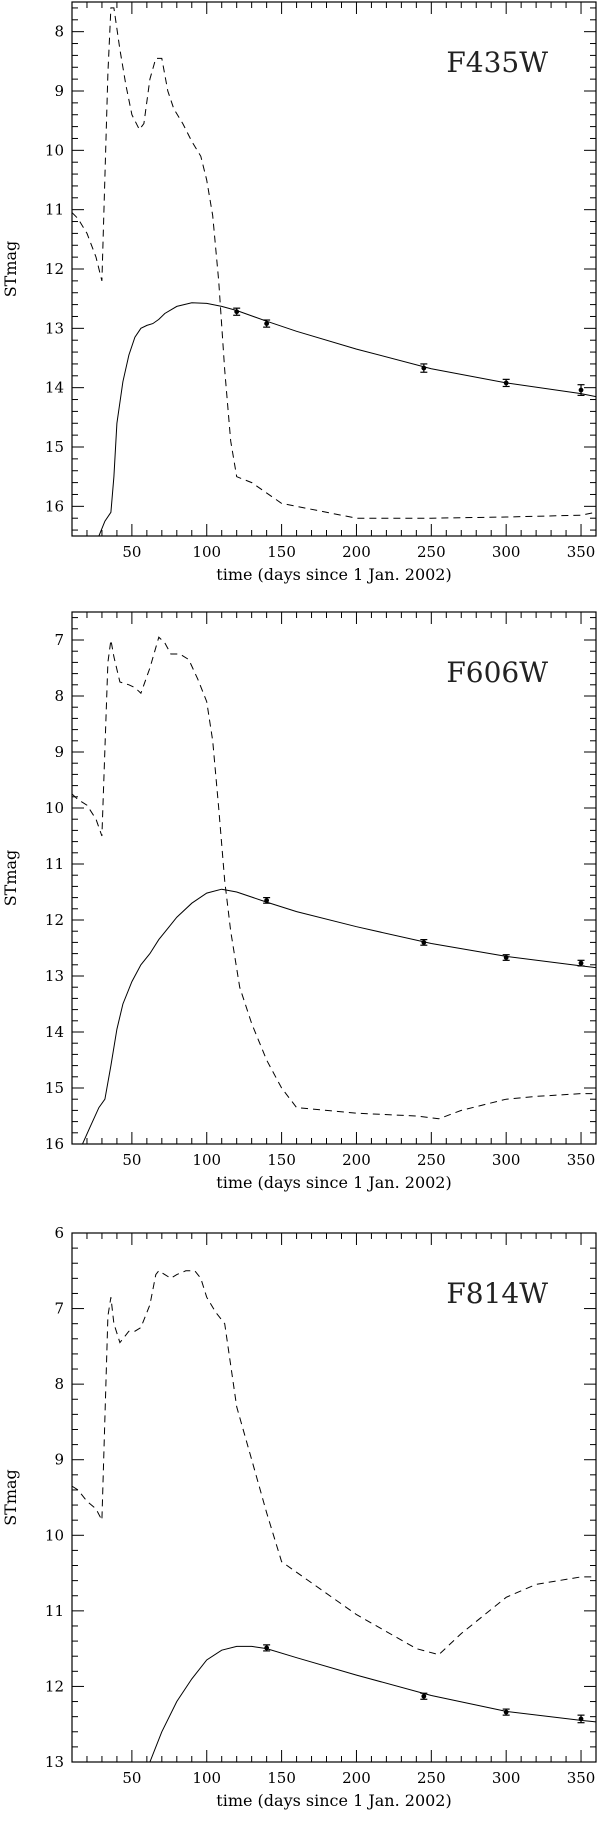  I want to click on filter-label: F435W, so click(497, 62).